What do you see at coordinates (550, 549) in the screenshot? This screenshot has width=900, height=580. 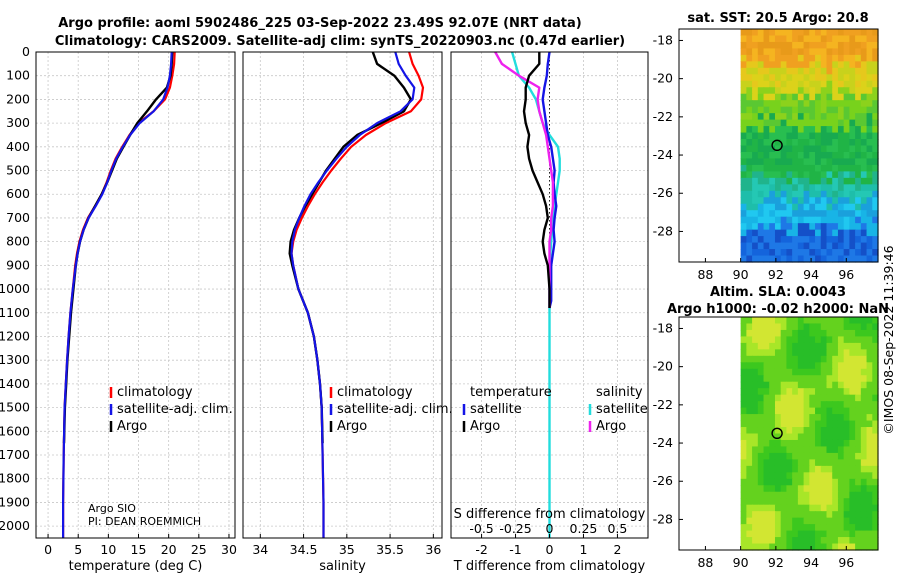 I see `x-tick-label: 0` at bounding box center [550, 549].